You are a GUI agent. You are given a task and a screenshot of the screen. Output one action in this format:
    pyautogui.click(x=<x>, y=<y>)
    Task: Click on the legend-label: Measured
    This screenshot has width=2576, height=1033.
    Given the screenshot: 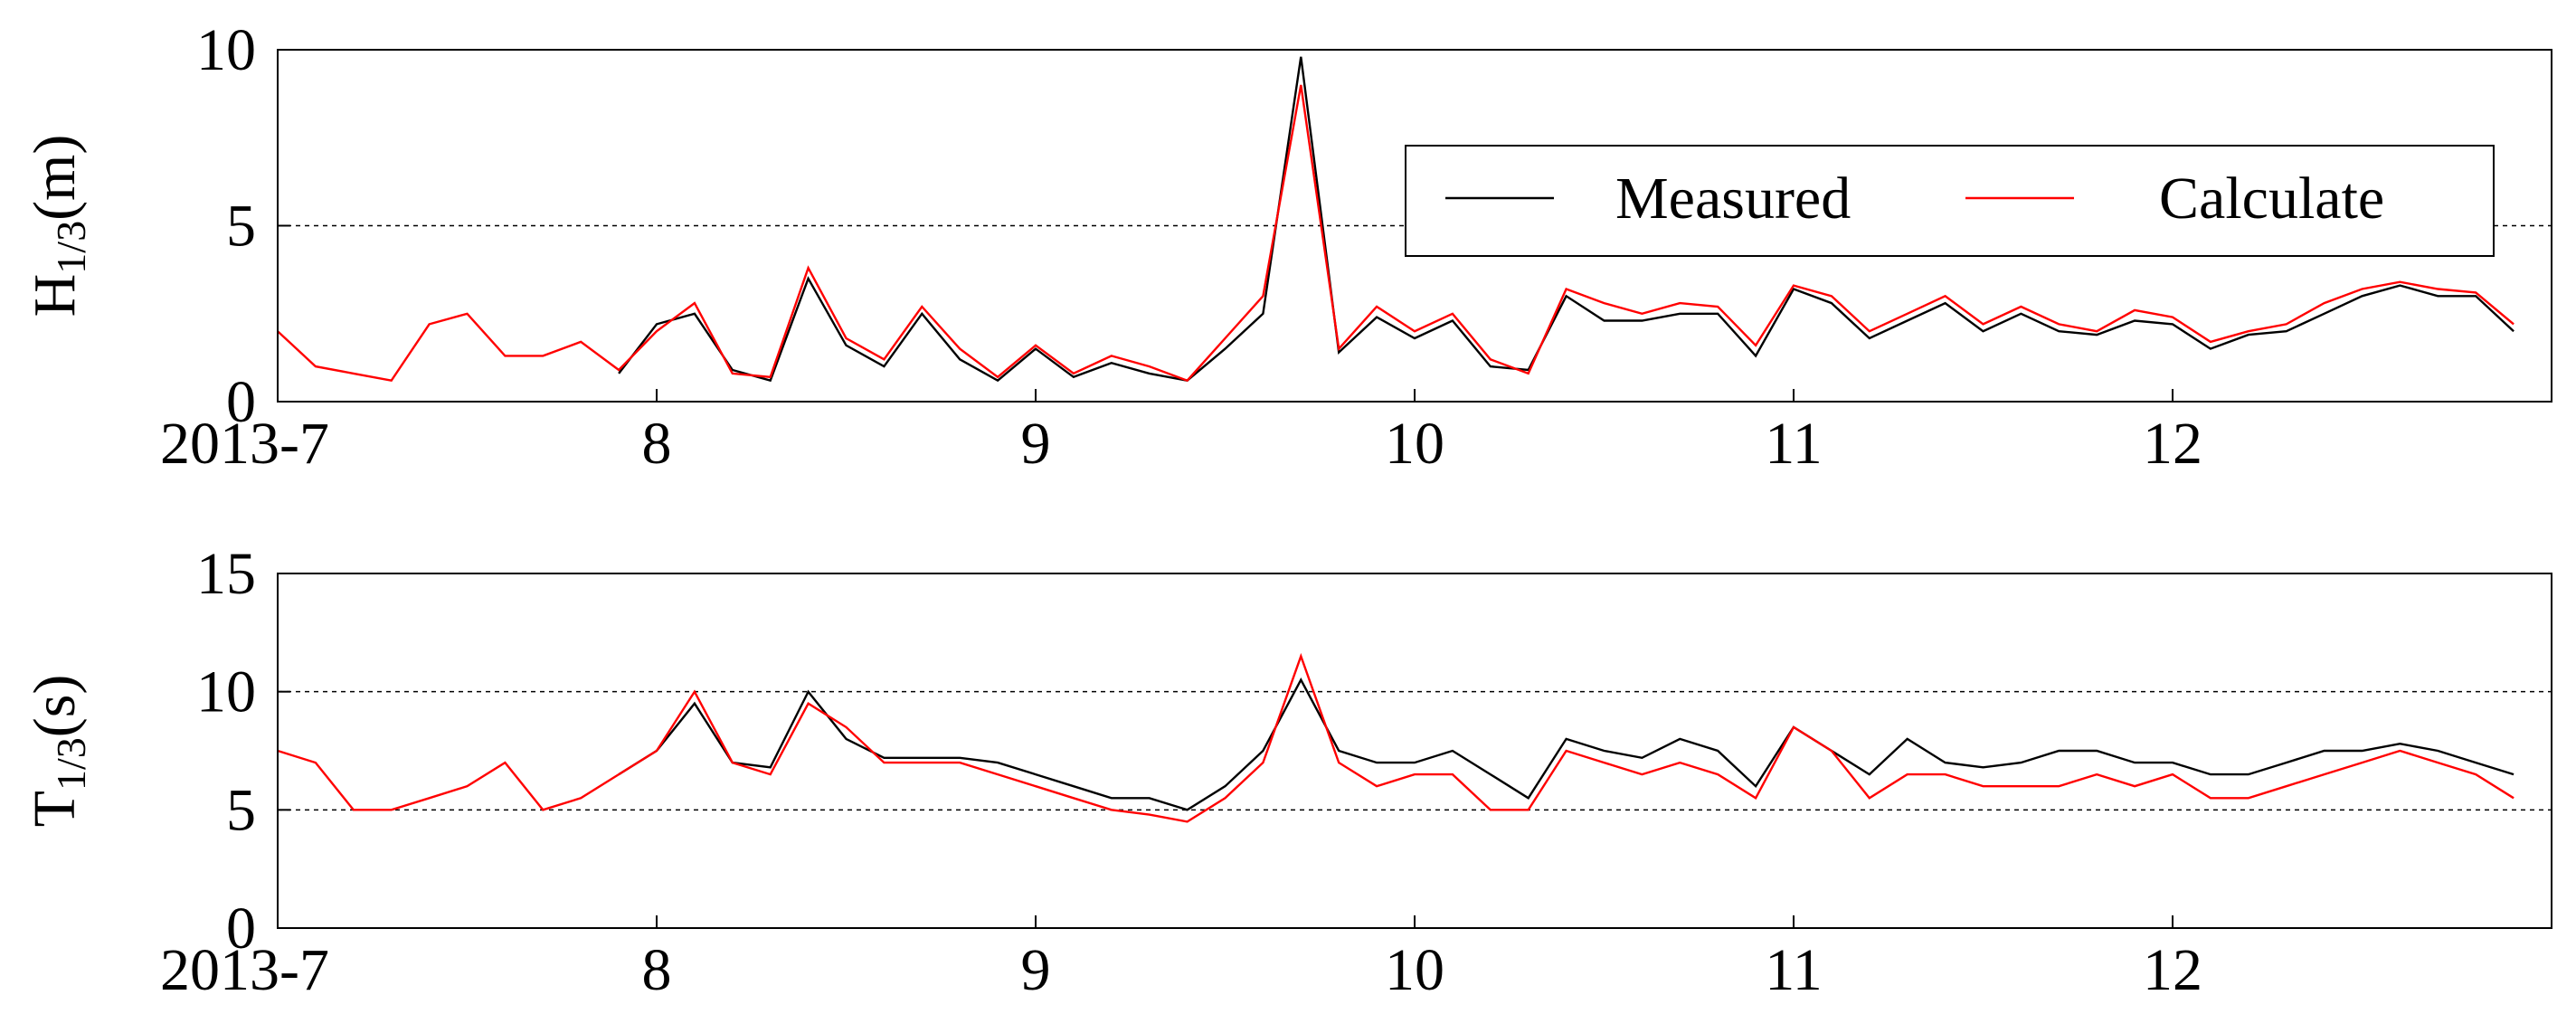 What is the action you would take?
    pyautogui.click(x=1733, y=199)
    